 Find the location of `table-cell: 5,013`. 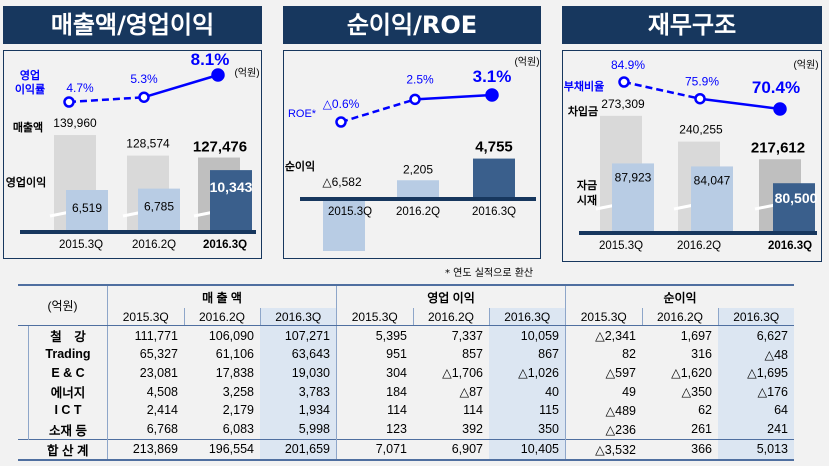

table-cell: 5,013 is located at coordinates (756, 449).